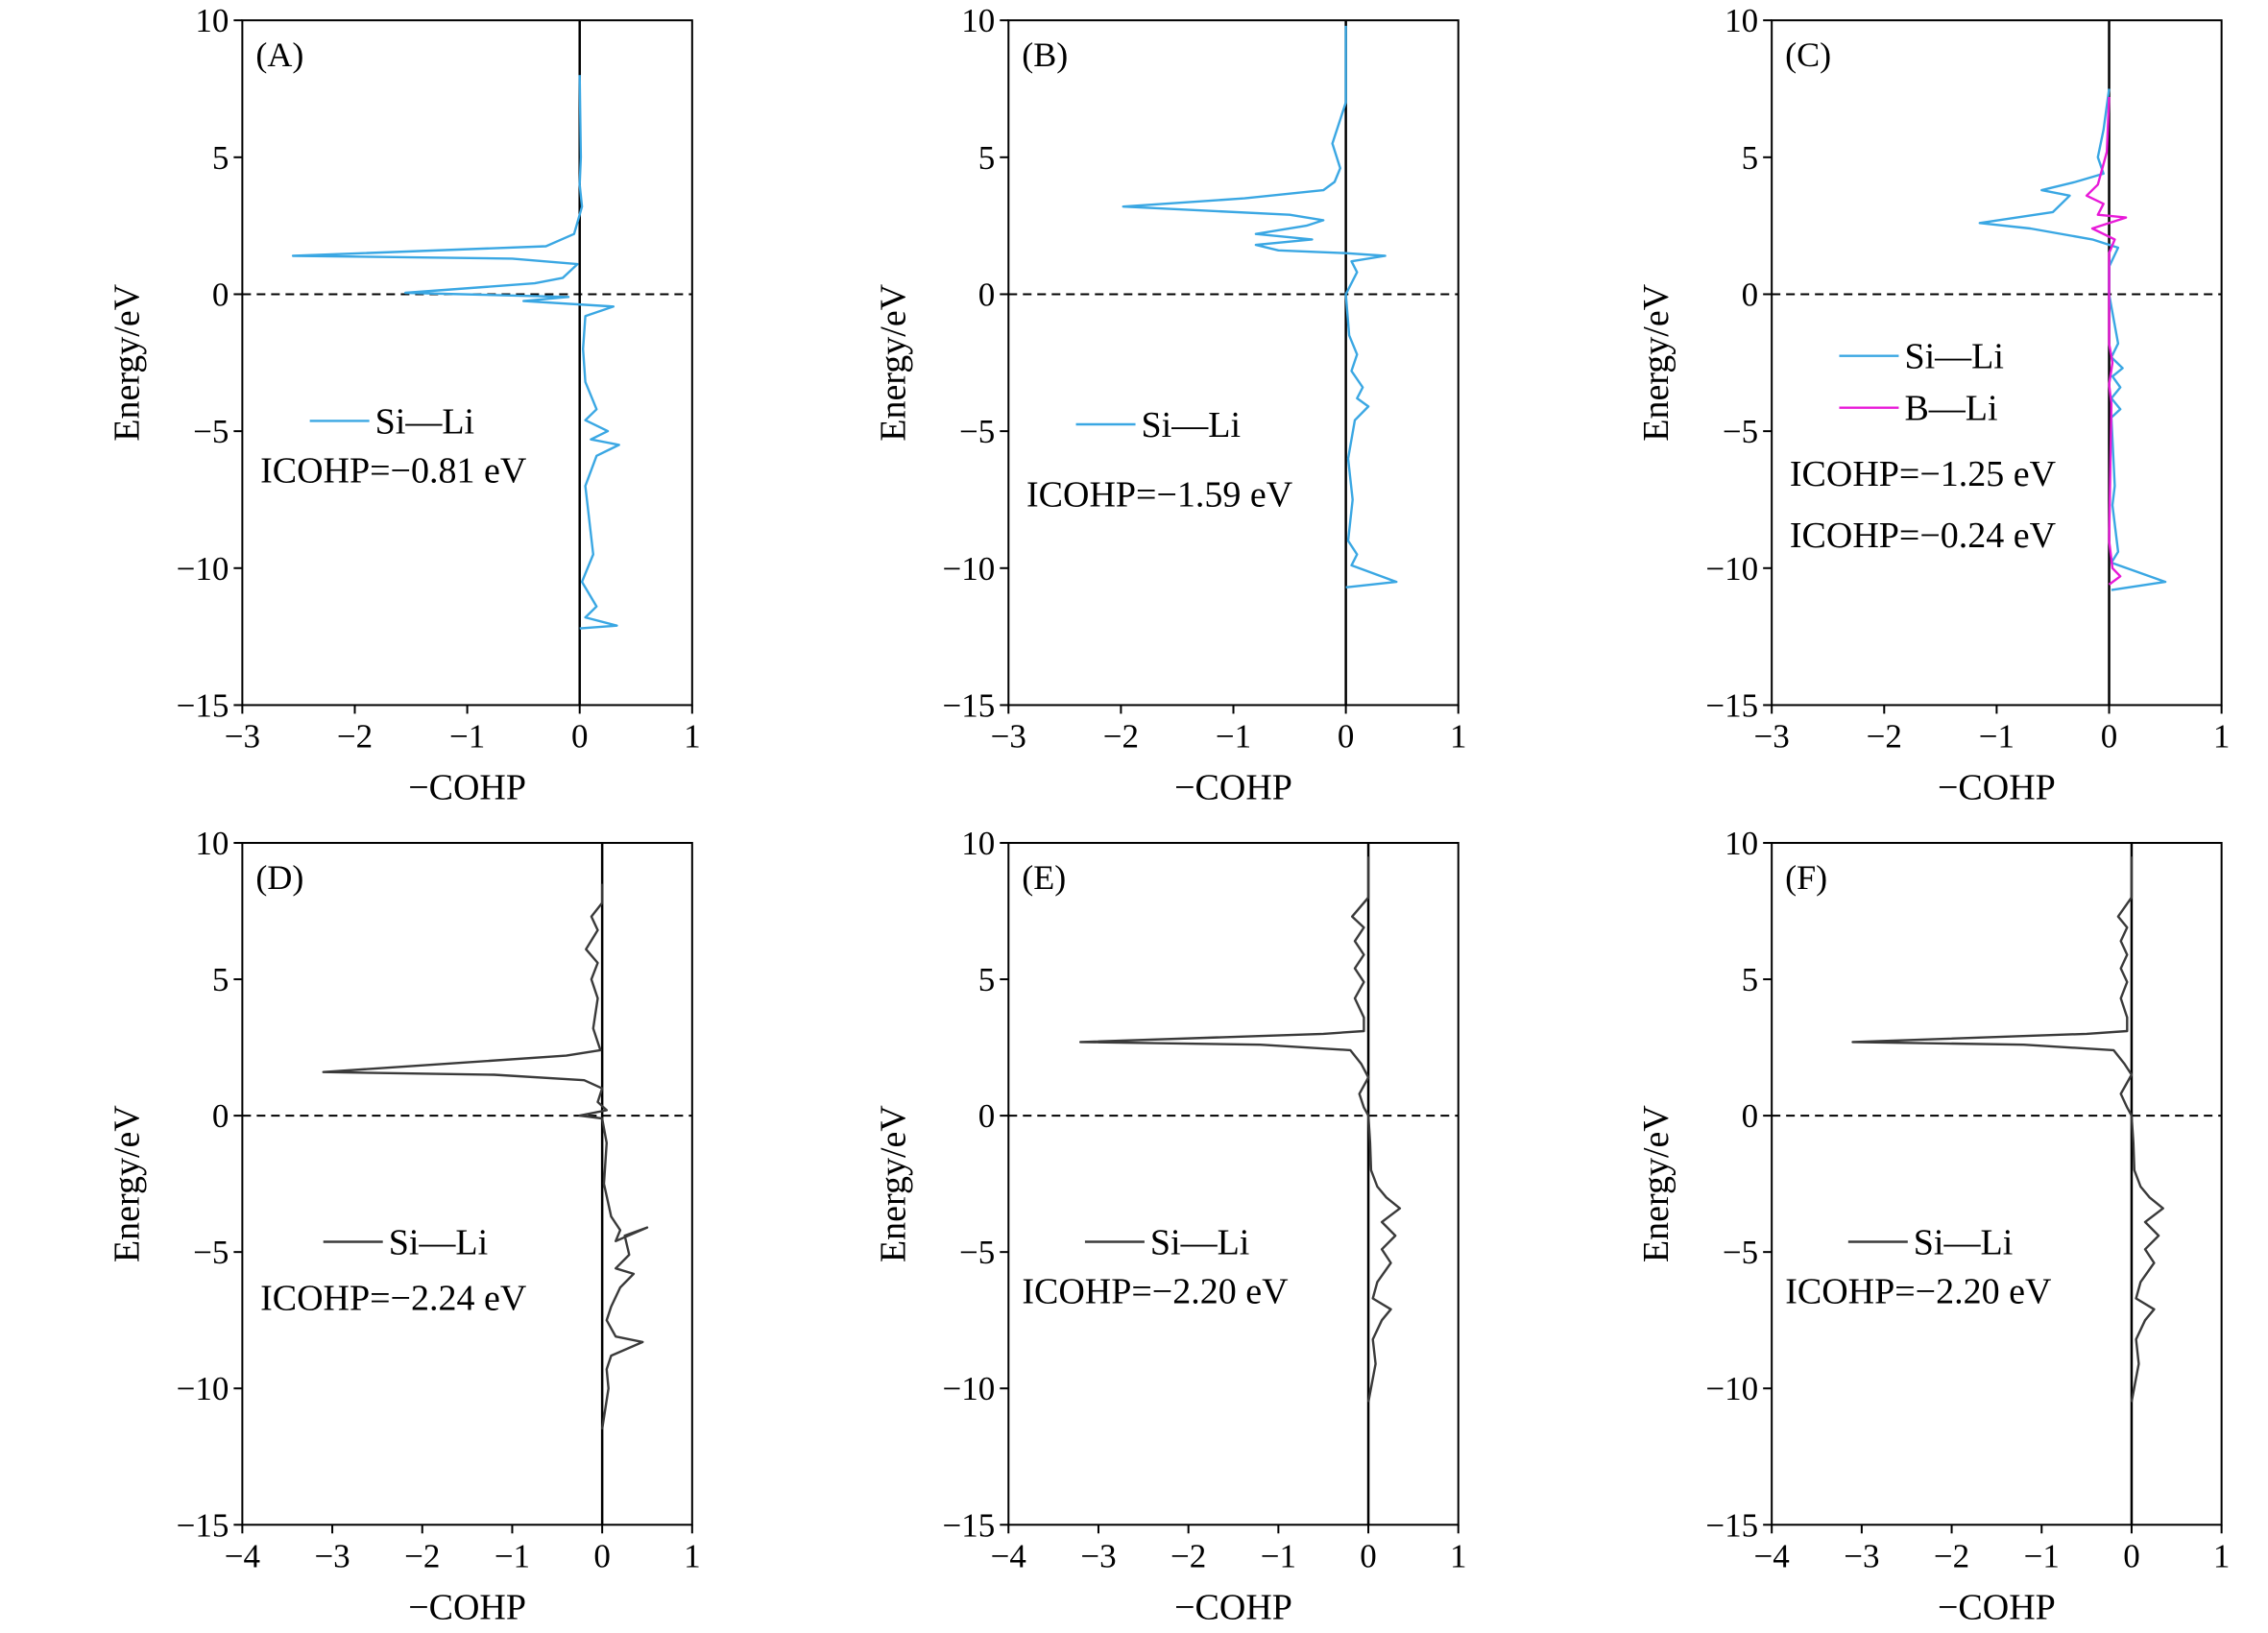 The height and width of the screenshot is (1633, 2268). What do you see at coordinates (1924, 536) in the screenshot?
I see `icohp-annotation: ICOHP=−0.24 eV` at bounding box center [1924, 536].